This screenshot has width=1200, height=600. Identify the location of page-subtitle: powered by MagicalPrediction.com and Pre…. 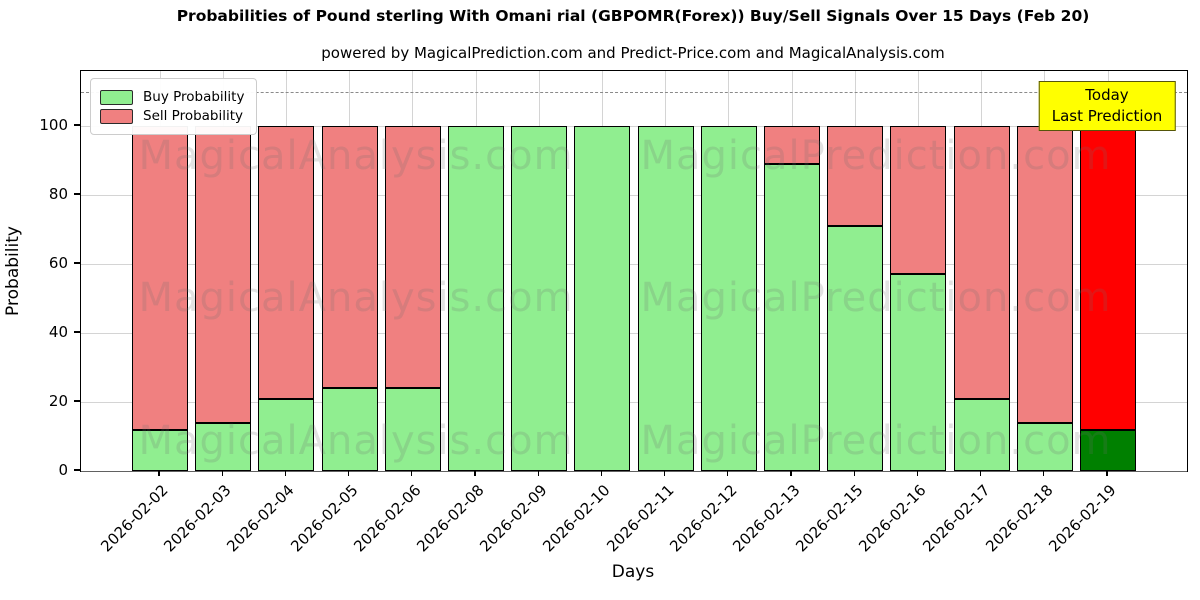
(633, 53).